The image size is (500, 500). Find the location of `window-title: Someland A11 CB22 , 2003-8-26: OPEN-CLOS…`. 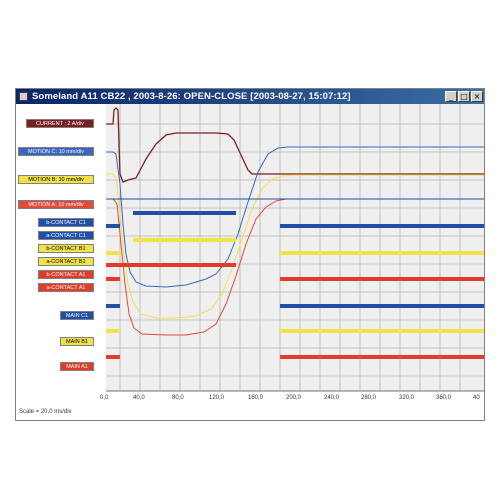

window-title: Someland A11 CB22 , 2003-8-26: OPEN-CLOS… is located at coordinates (191, 96).